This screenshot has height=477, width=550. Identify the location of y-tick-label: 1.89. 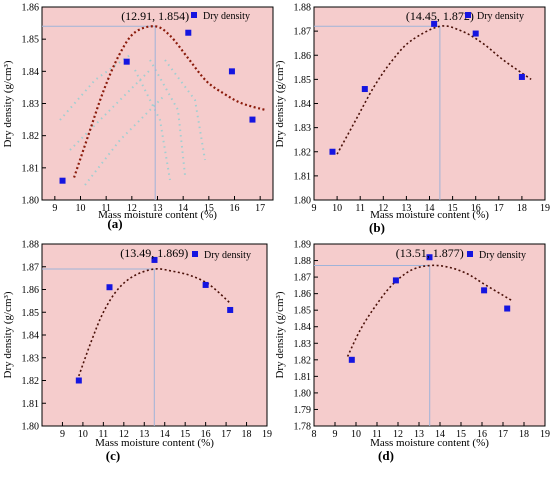
(303, 245).